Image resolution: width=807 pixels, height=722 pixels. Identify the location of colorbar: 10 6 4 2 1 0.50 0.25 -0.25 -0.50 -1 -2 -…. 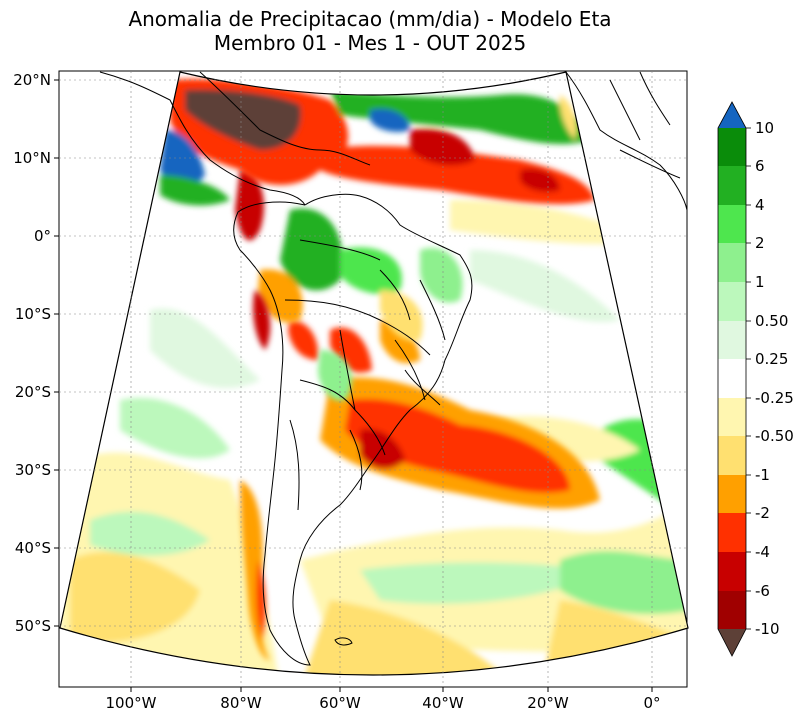
(755, 379).